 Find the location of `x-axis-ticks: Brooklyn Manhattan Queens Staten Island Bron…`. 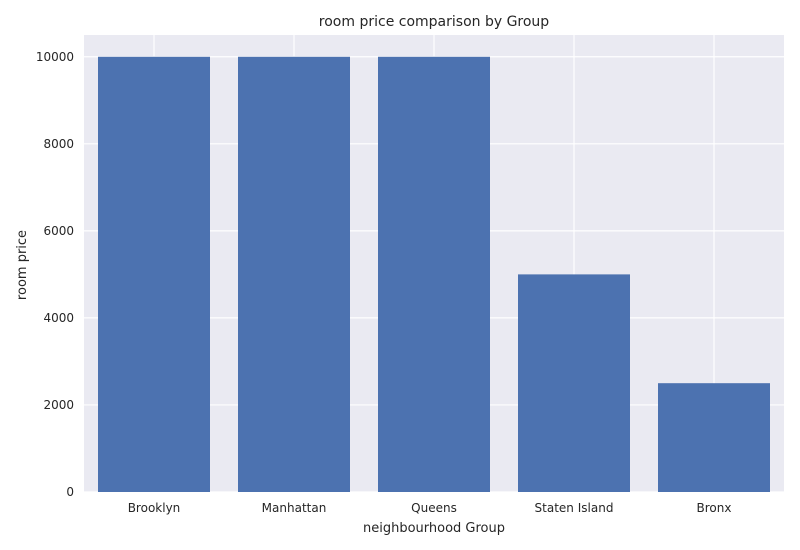

x-axis-ticks: Brooklyn Manhattan Queens Staten Island Bron… is located at coordinates (430, 508).